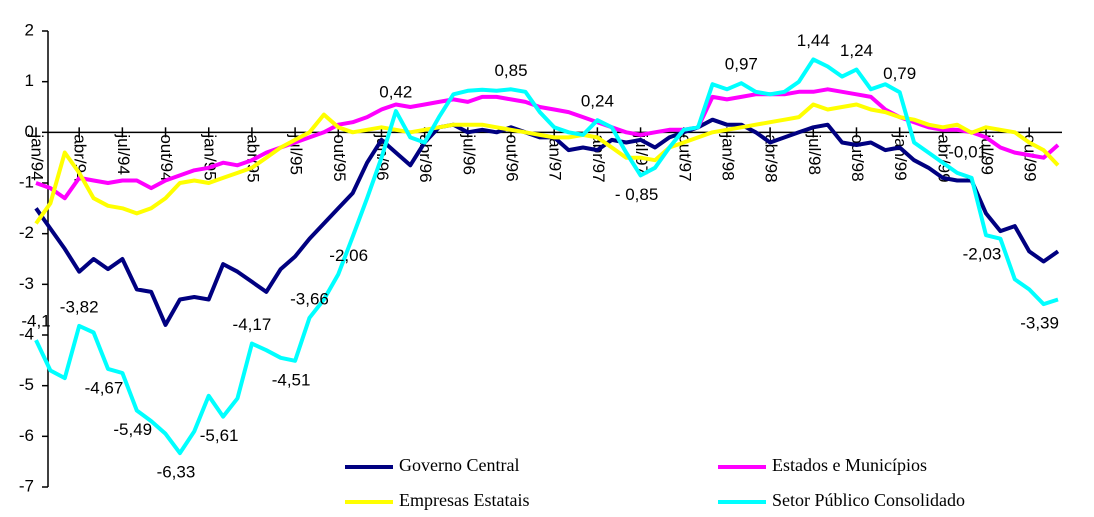  What do you see at coordinates (771, 158) in the screenshot?
I see `x-tick-label: abr/98` at bounding box center [771, 158].